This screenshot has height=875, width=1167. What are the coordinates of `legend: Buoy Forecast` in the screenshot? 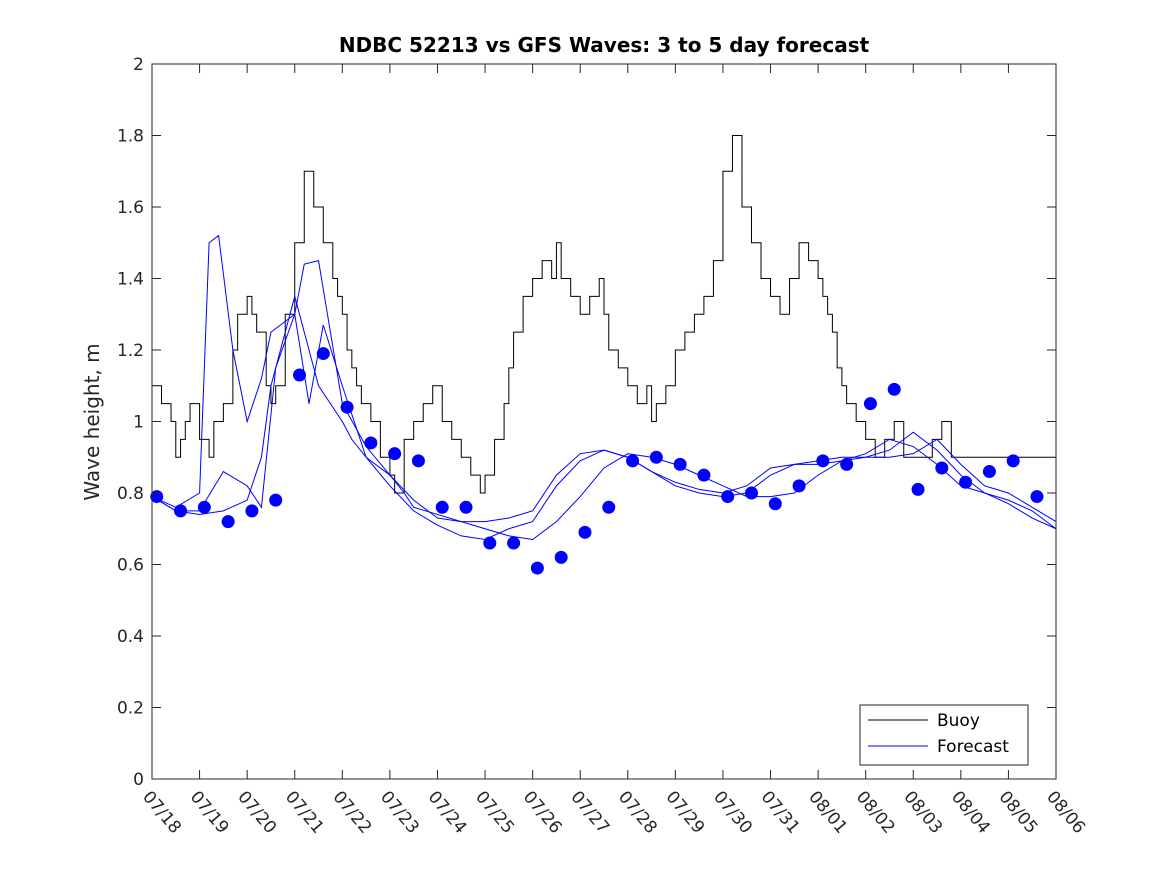 It's located at (944, 735).